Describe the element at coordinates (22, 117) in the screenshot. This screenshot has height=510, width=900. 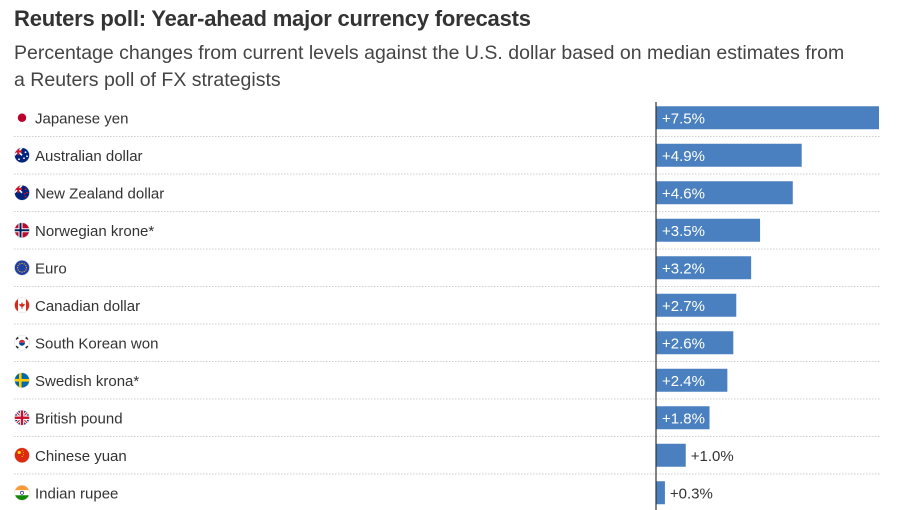
I see `japan-flag-icon` at that location.